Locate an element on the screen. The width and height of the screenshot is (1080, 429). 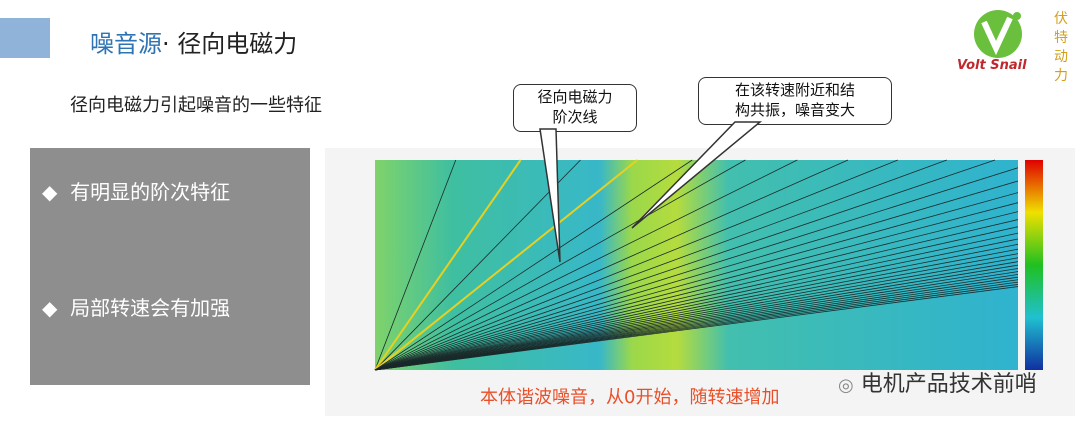
callout-line: 在该转速附近和结 is located at coordinates (794, 90).